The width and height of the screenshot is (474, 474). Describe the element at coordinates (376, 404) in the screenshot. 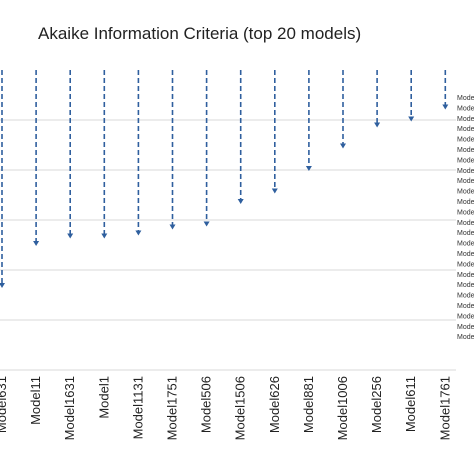

I see `x-tick-label: Model256` at that location.